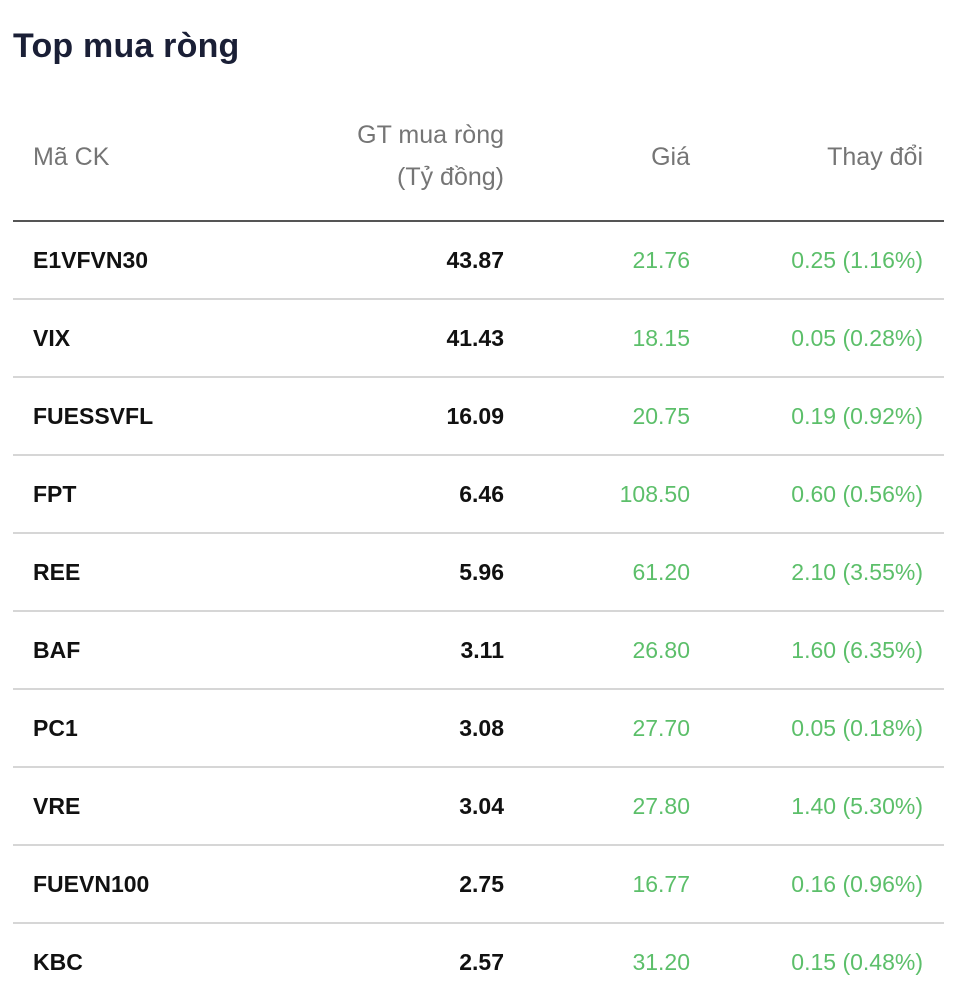  What do you see at coordinates (857, 572) in the screenshot?
I see `price-change: 2.10 (3.55%)` at bounding box center [857, 572].